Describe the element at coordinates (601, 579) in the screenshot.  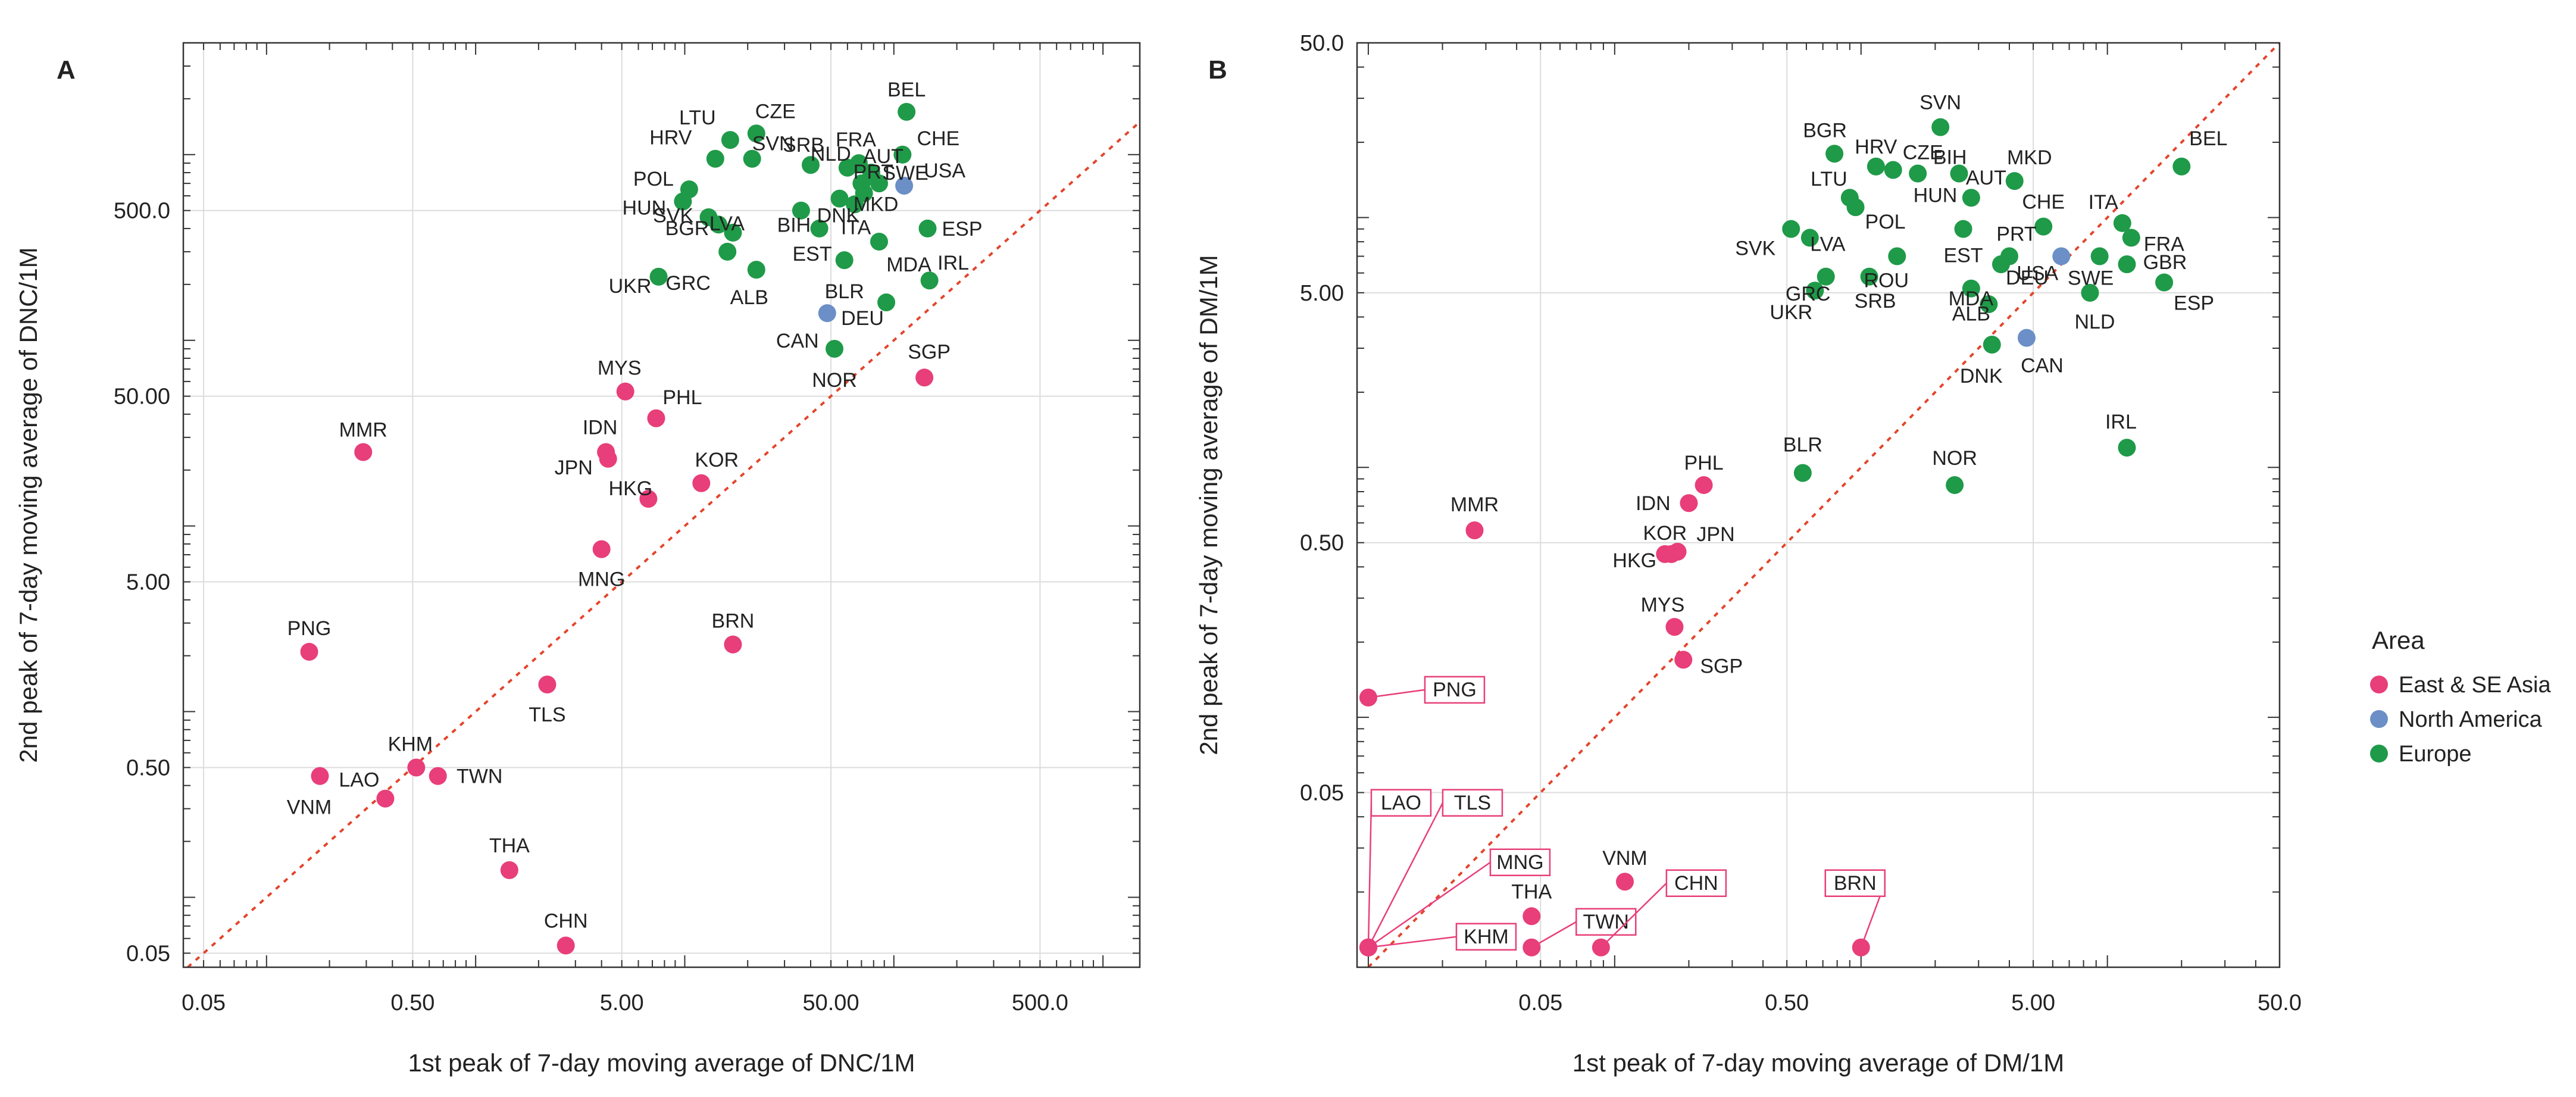
I see `point-label: MNG` at that location.